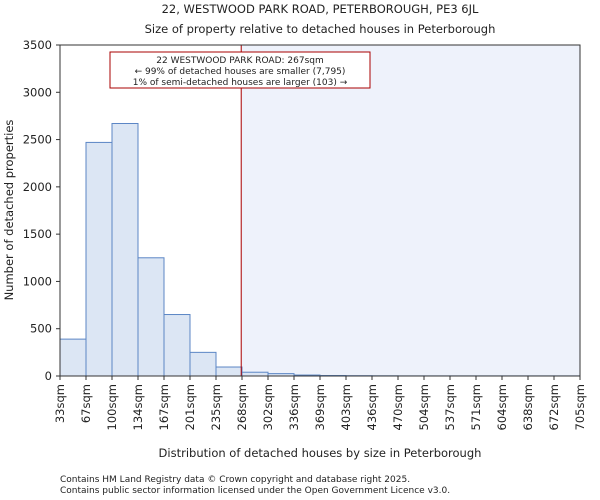 The height and width of the screenshot is (500, 600). I want to click on y-axis-label: Number of detached properties, so click(9, 210).